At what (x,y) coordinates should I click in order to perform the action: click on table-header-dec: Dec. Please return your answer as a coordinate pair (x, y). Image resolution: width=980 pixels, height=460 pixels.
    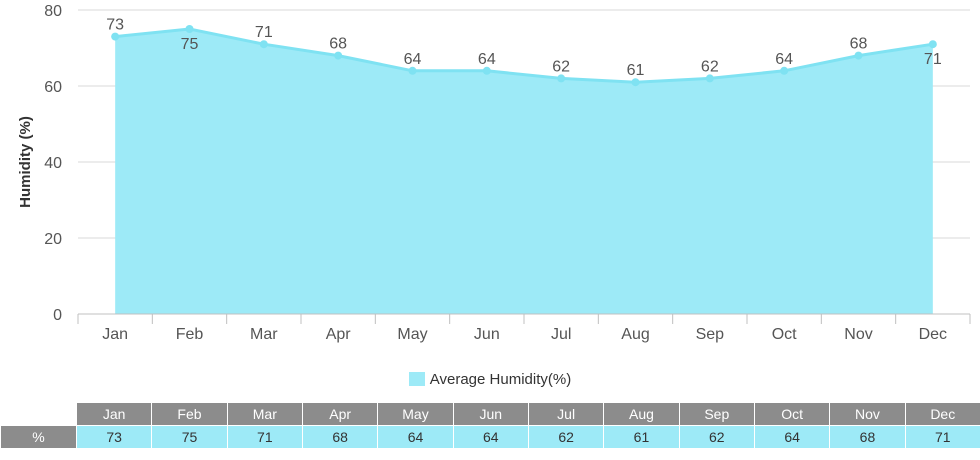
    Looking at the image, I should click on (942, 414).